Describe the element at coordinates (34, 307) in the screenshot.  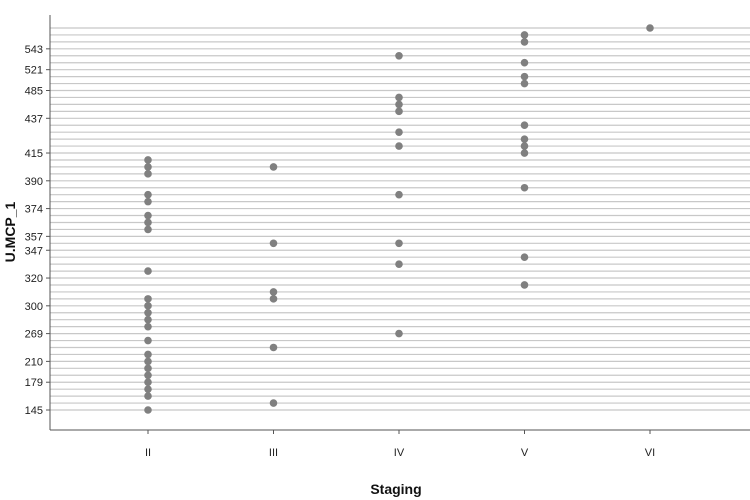
I see `y-tick-label: 300` at that location.